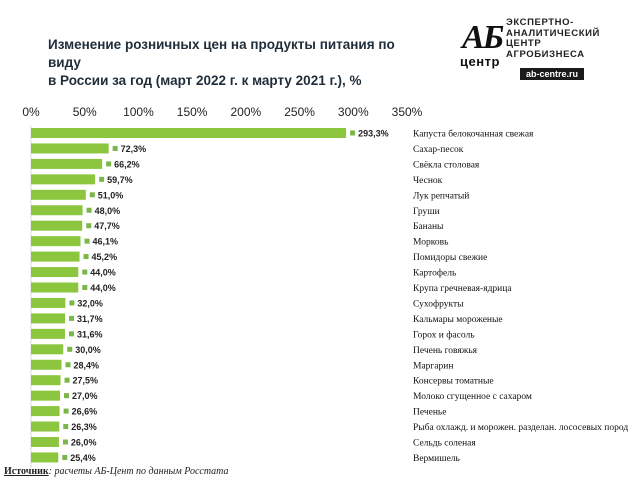 This screenshot has height=480, width=640. What do you see at coordinates (462, 289) in the screenshot?
I see `category-label: Крупа гречневая-ядрица` at bounding box center [462, 289].